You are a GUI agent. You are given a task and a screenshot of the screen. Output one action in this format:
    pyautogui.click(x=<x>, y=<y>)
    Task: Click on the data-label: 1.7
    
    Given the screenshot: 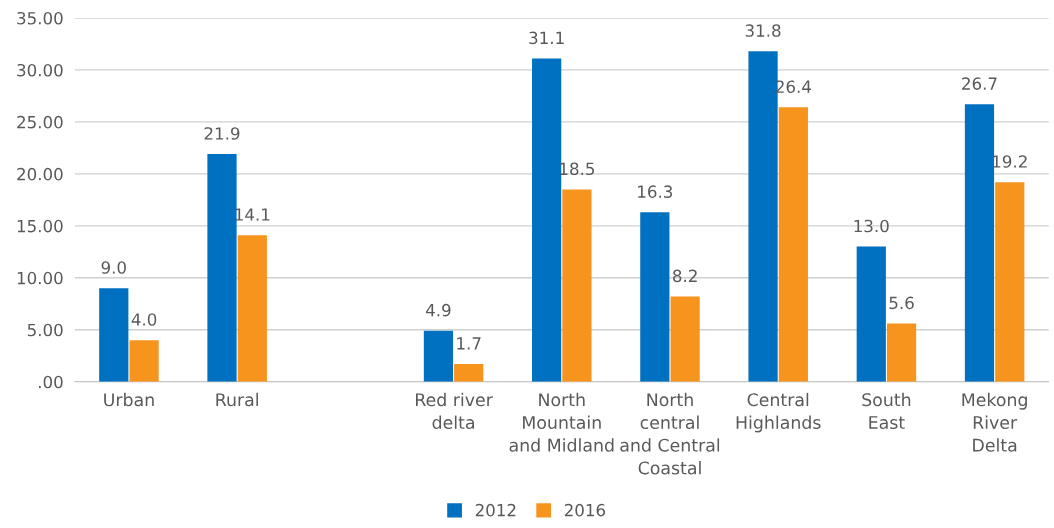 What is the action you would take?
    pyautogui.click(x=469, y=343)
    